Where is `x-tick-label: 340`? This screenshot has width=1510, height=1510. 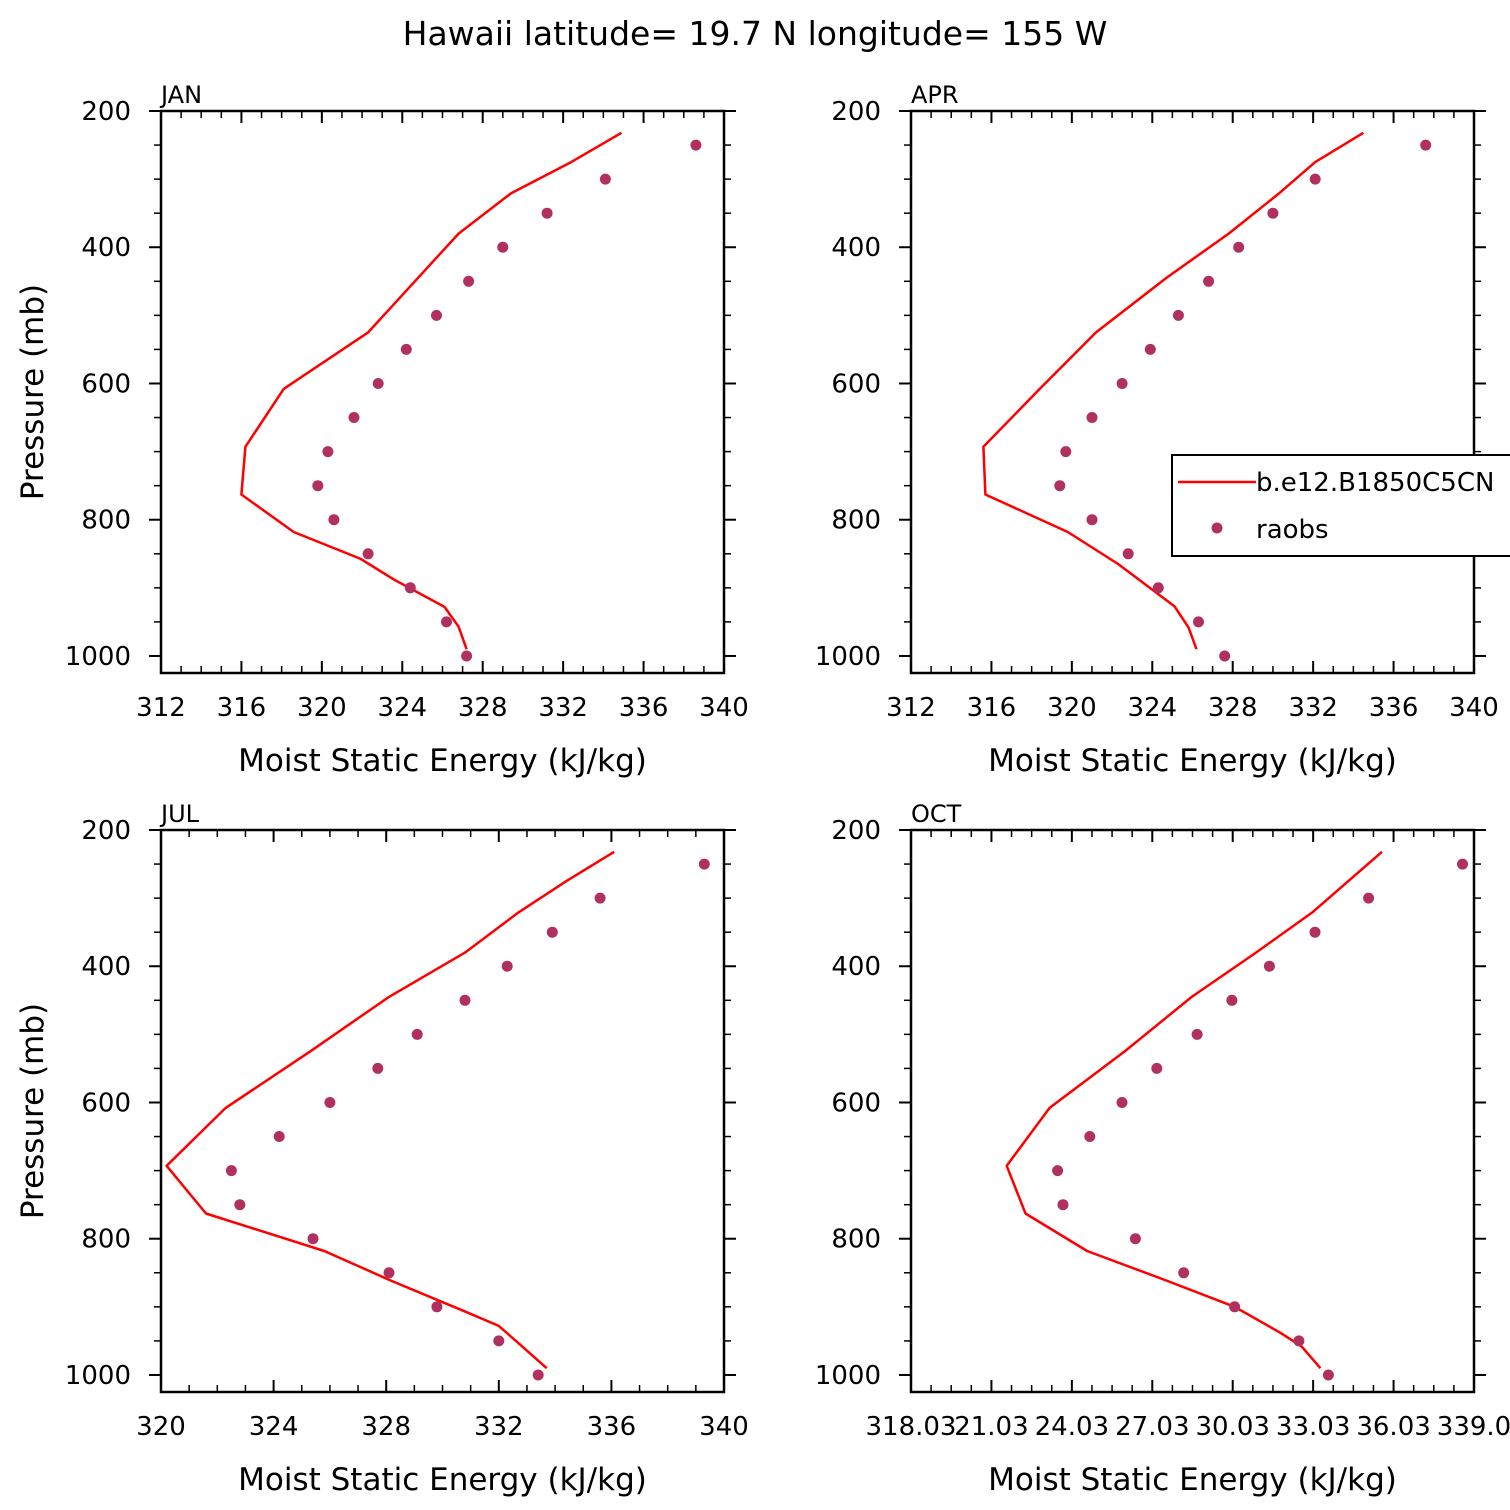
x-tick-label: 340 is located at coordinates (724, 708).